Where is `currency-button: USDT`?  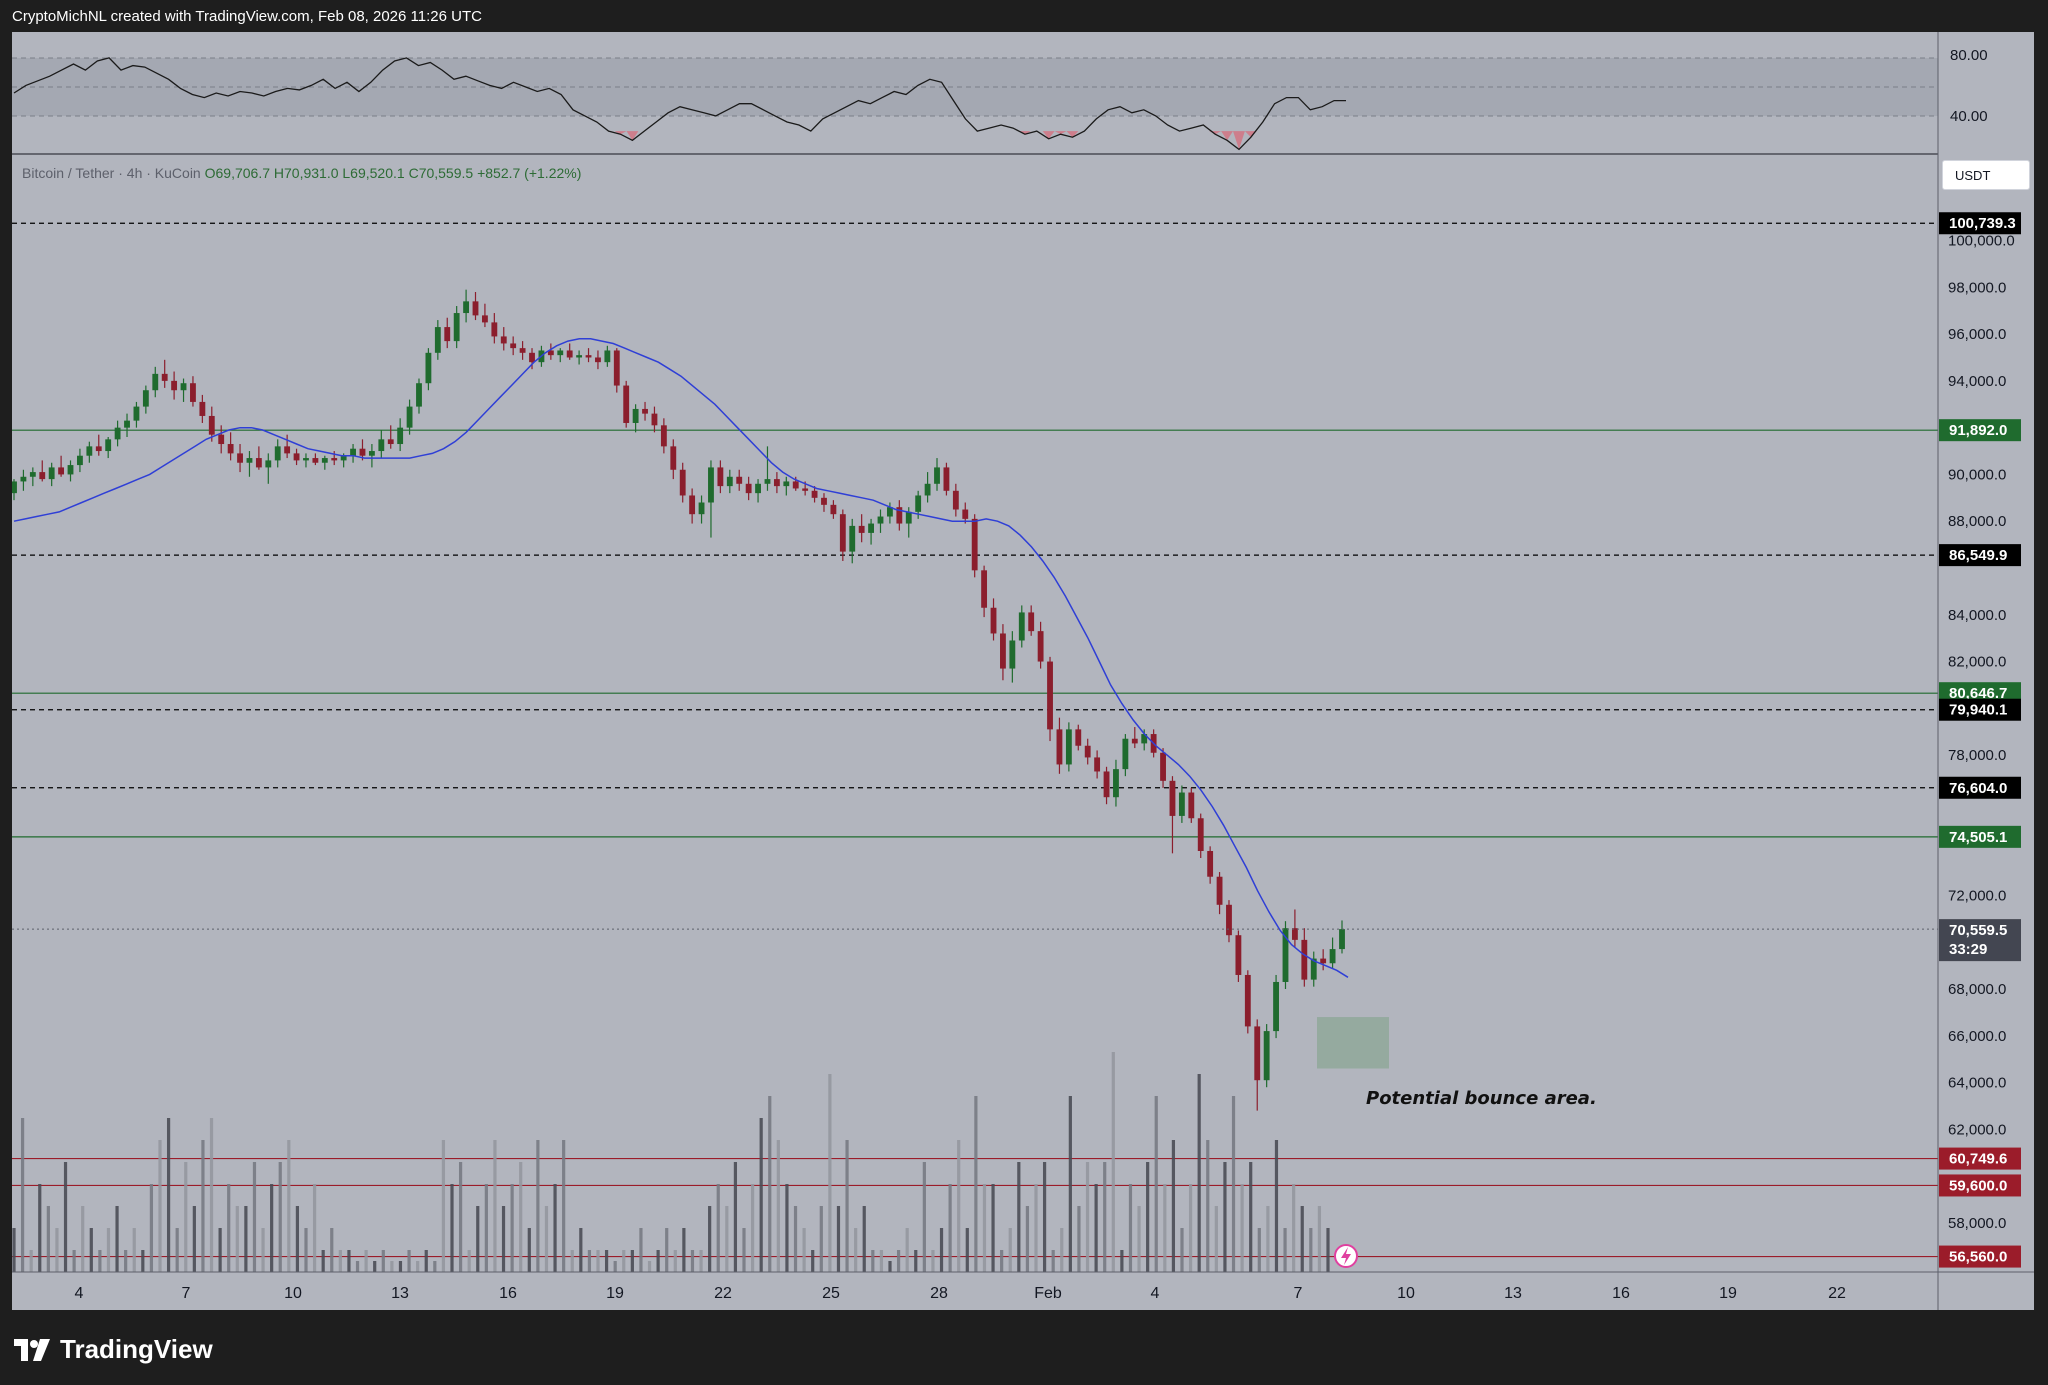 currency-button: USDT is located at coordinates (1986, 175).